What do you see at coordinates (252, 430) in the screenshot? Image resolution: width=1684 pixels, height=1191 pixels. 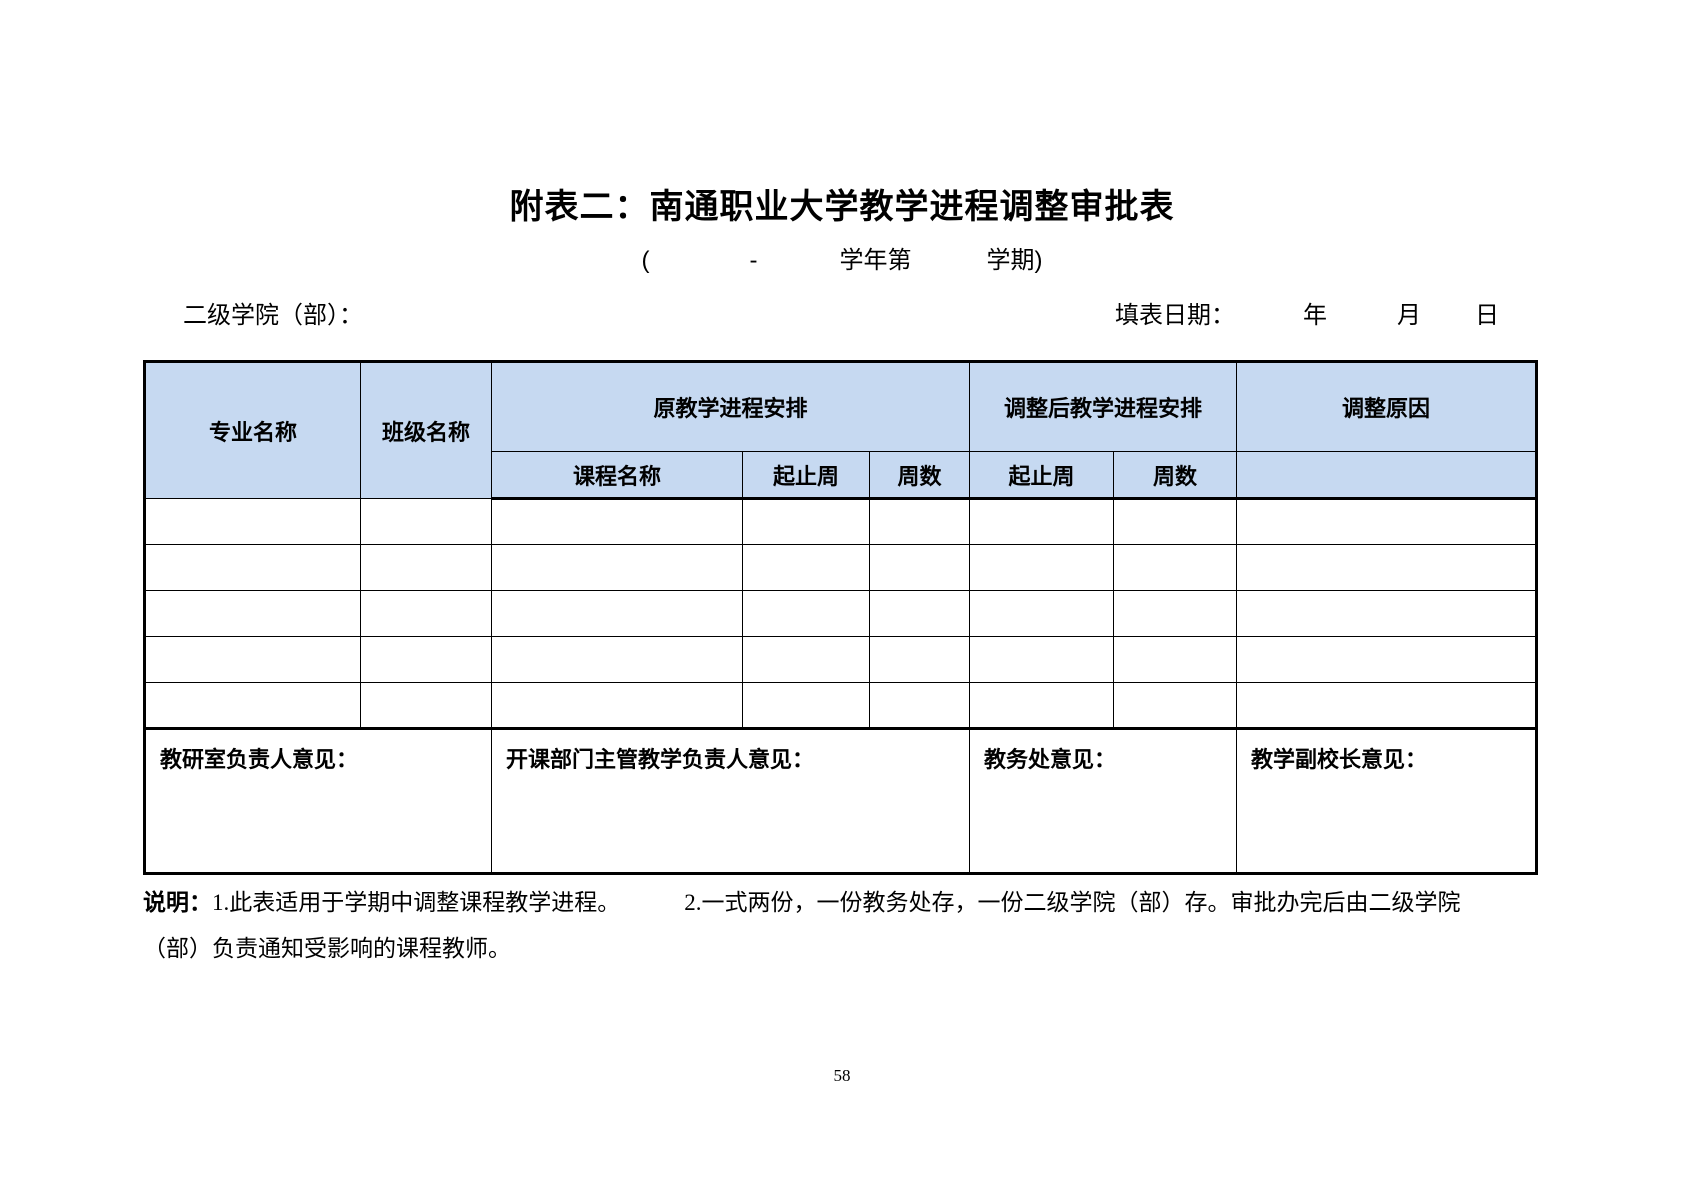 I see `header-major: 专业名称` at bounding box center [252, 430].